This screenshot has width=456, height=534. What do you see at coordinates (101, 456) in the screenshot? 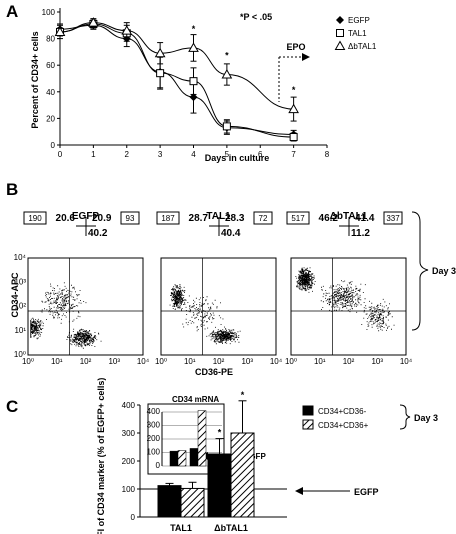
I see `panel-c-y-label: MFI of CD34 marker (% of EGFP+ cells)` at bounding box center [101, 456].